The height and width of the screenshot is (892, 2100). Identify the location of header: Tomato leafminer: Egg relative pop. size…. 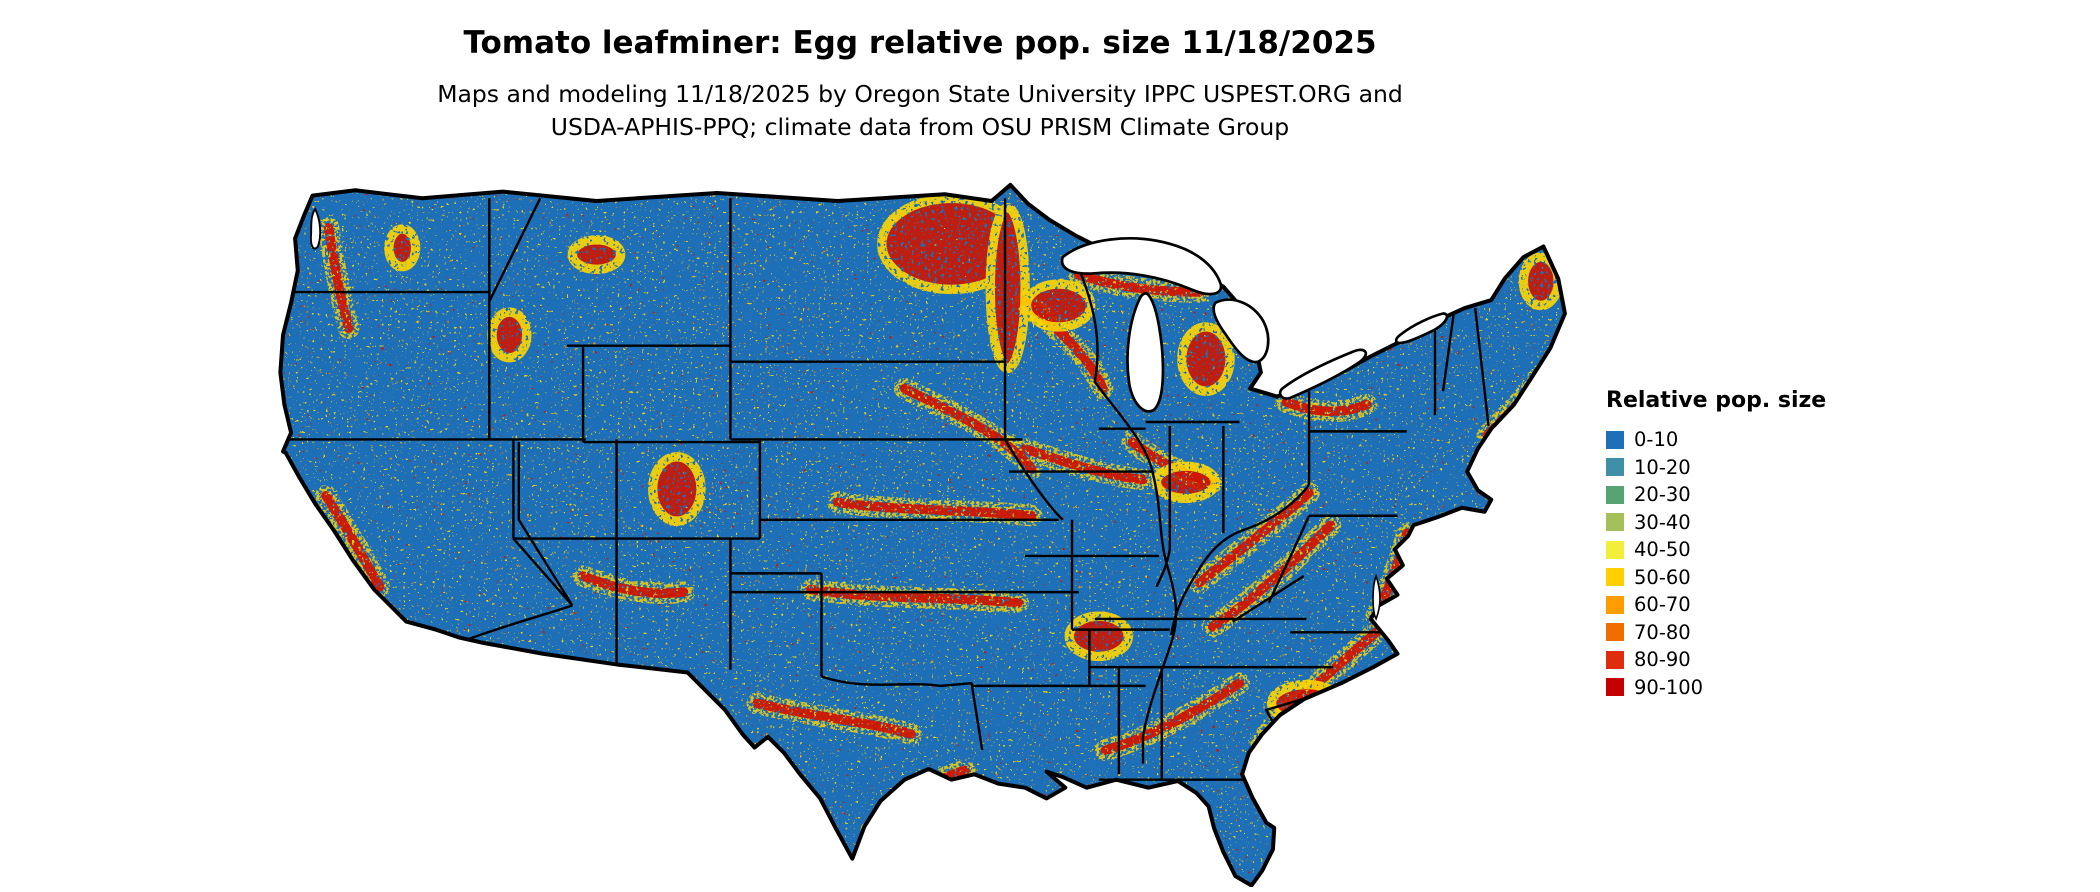
(920, 72).